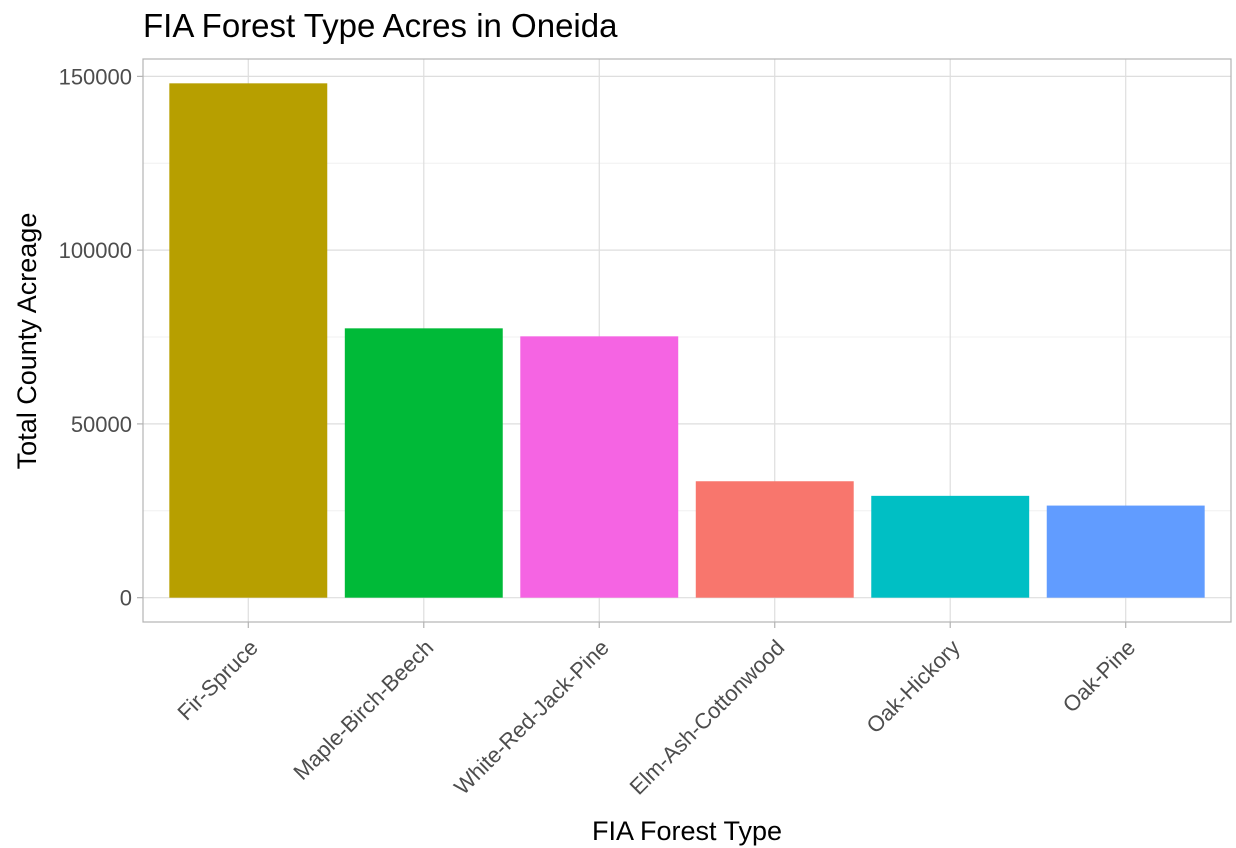 The width and height of the screenshot is (1236, 848). I want to click on bar-oak-hickory, so click(950, 546).